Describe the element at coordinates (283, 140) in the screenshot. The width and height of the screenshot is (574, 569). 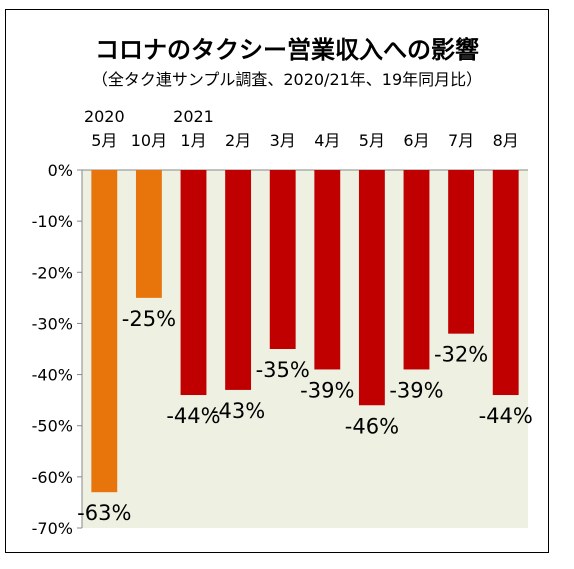
I see `x-category-label: 3月` at that location.